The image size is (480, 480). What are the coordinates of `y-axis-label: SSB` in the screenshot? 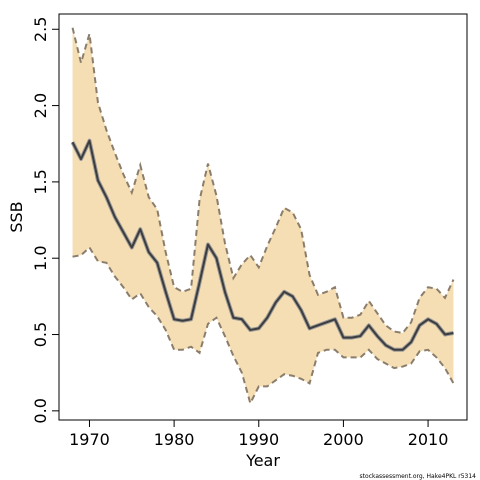 It's located at (16, 216).